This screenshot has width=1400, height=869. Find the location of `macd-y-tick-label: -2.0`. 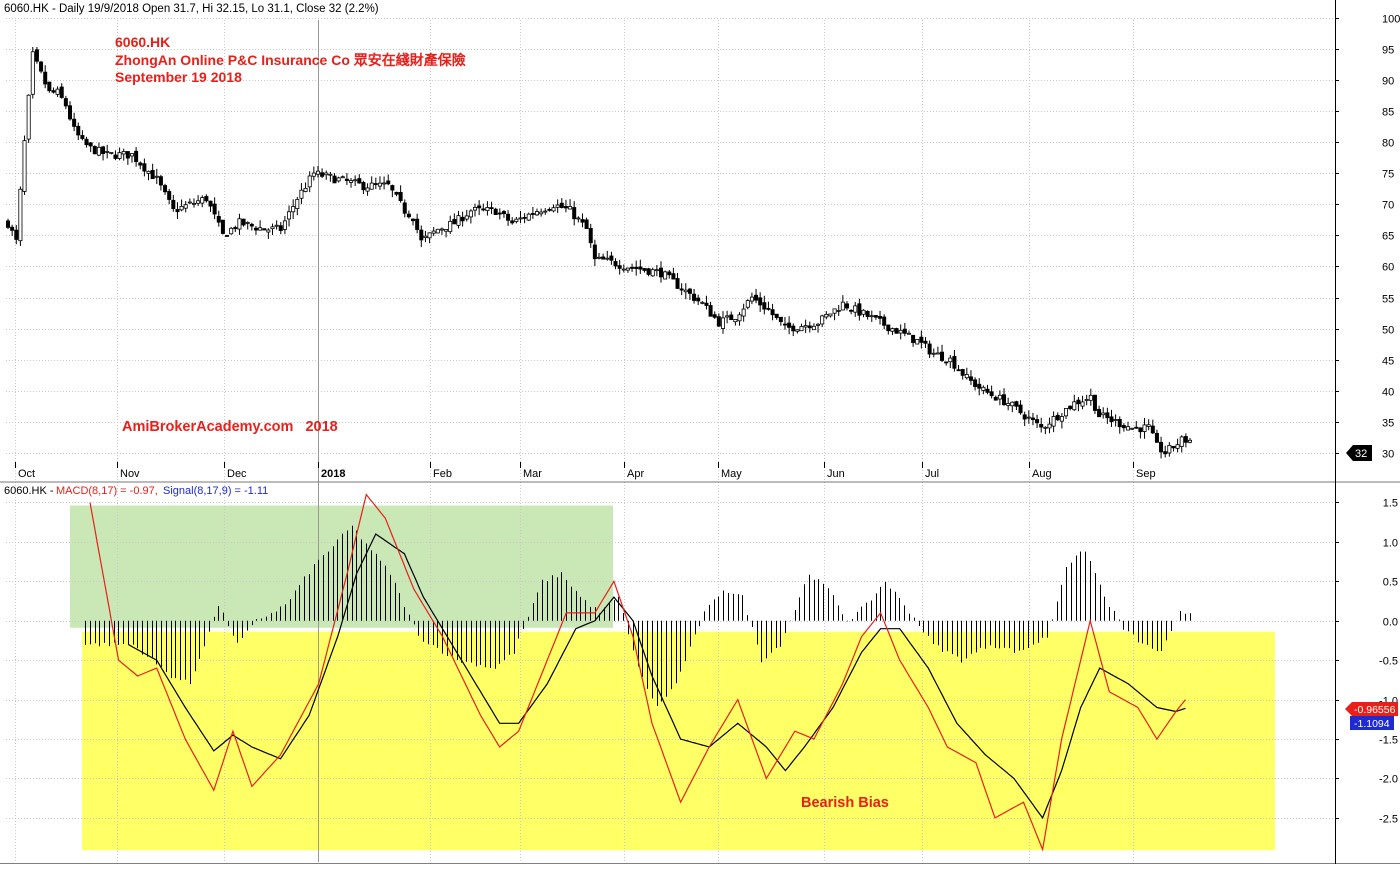

macd-y-tick-label: -2.0 is located at coordinates (1388, 780).